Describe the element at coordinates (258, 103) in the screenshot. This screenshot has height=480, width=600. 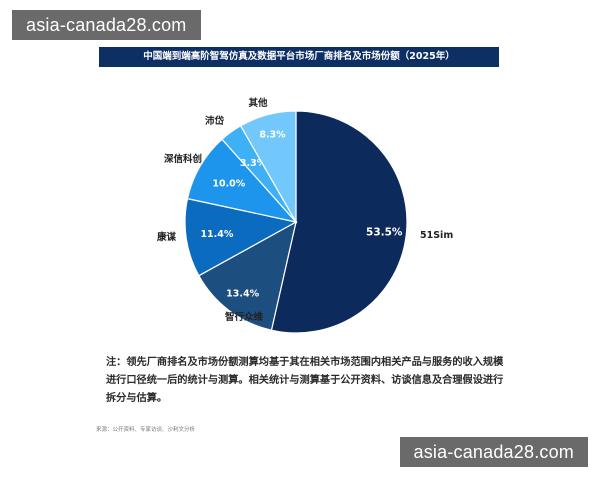
I see `category-label-5: 其他` at that location.